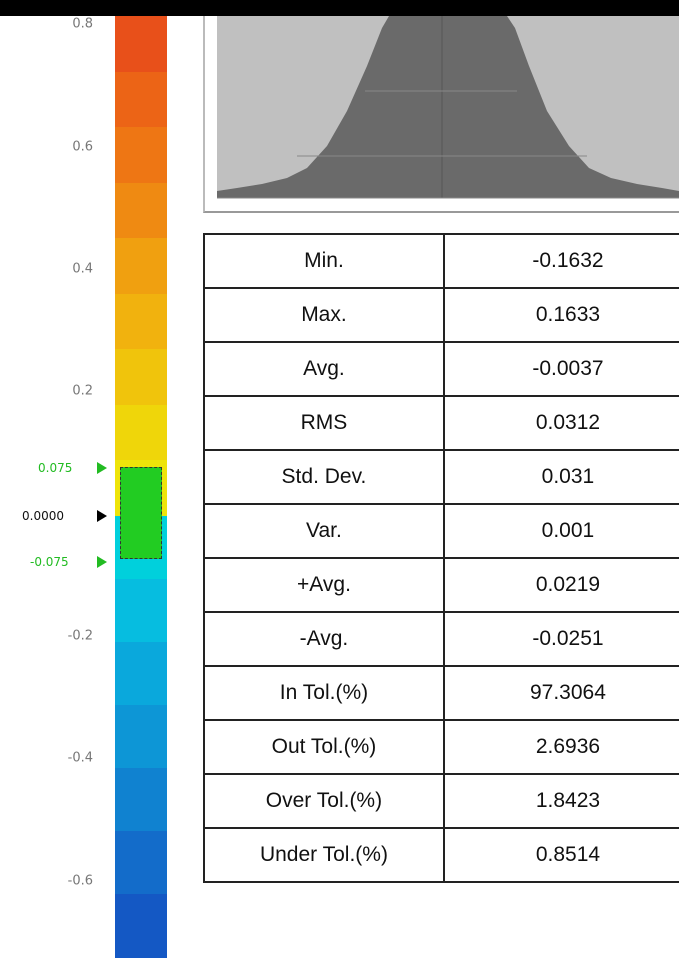  What do you see at coordinates (324, 639) in the screenshot?
I see `stat-label: -Avg.` at bounding box center [324, 639].